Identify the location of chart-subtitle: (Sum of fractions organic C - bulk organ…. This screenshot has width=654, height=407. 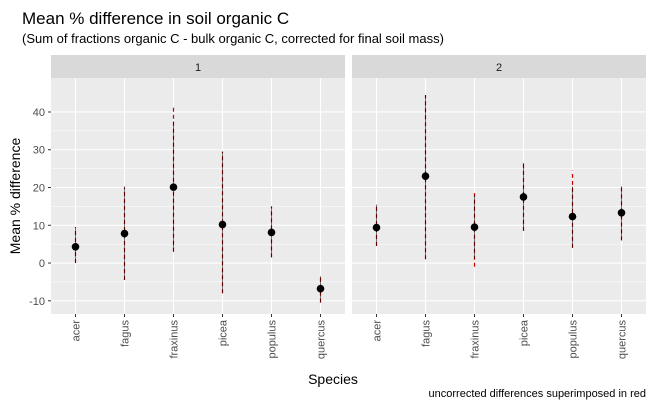
(233, 38).